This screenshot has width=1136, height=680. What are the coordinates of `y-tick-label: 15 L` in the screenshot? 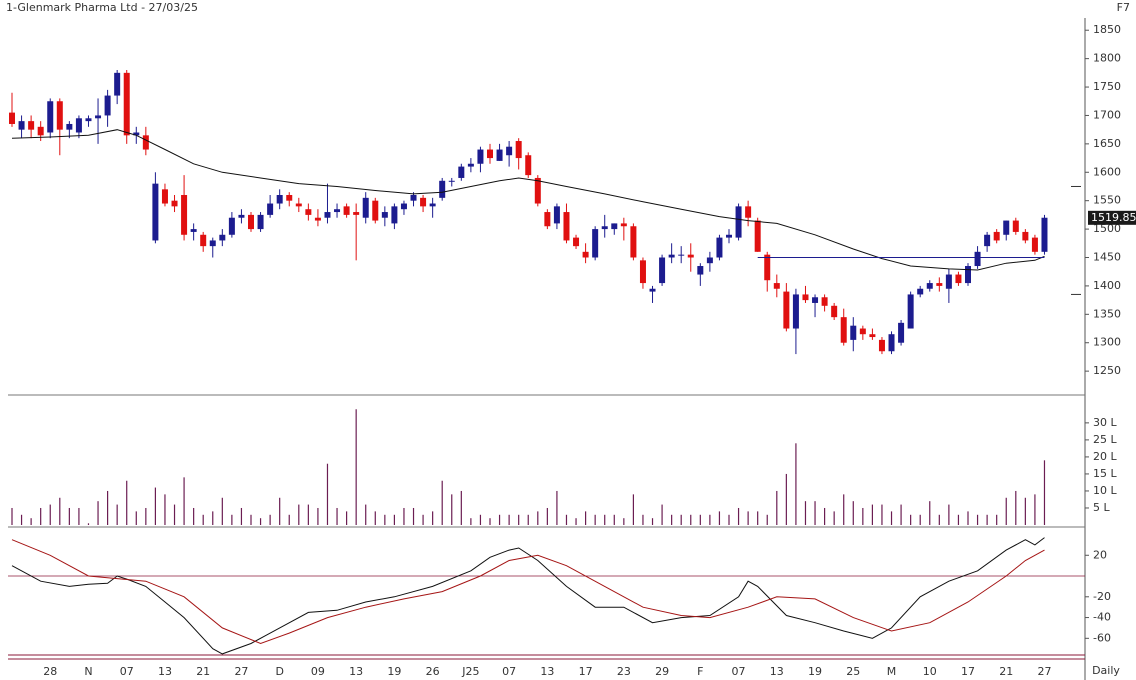 It's located at (1105, 473).